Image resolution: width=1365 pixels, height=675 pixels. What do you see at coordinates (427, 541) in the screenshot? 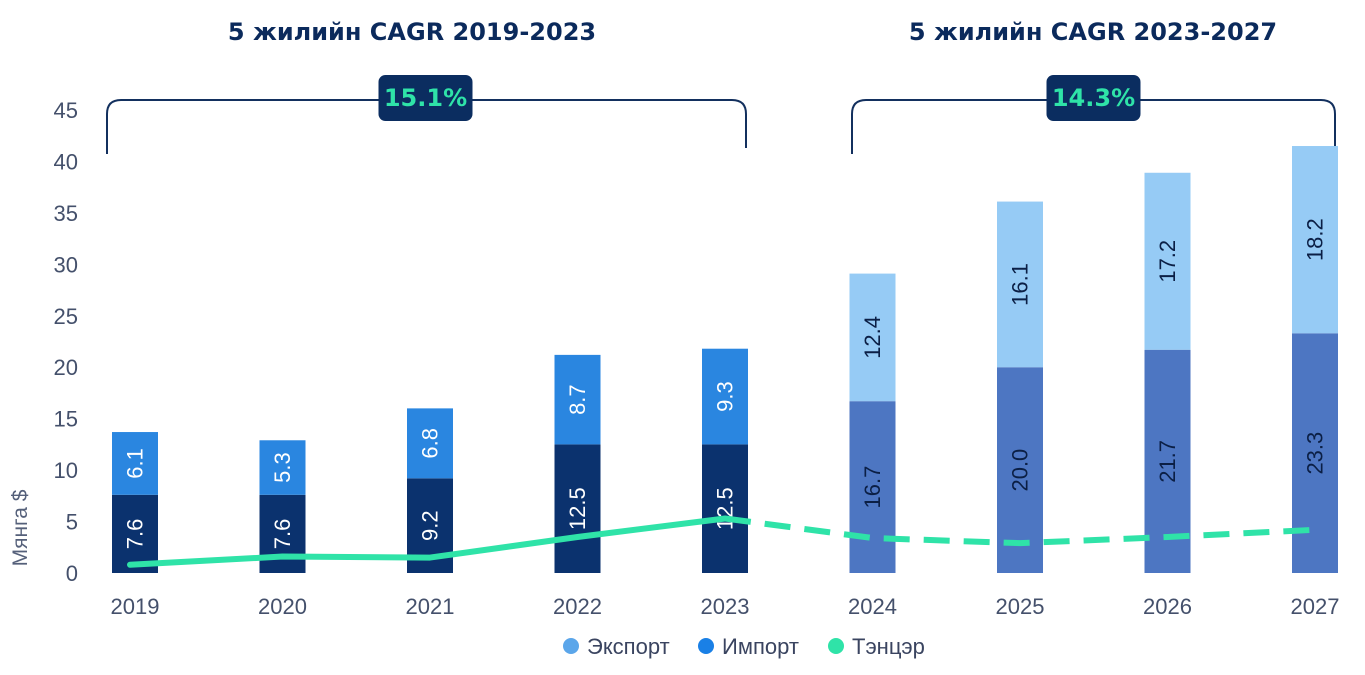
I see `balance-line-actual` at bounding box center [427, 541].